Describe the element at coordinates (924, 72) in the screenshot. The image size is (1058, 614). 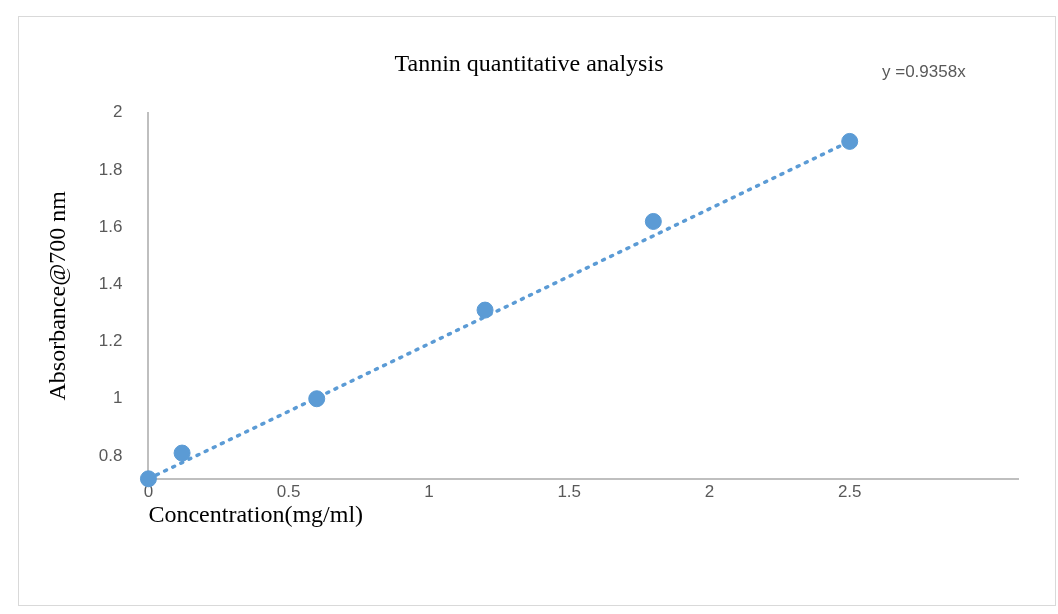
I see `text: y =0.9358x` at that location.